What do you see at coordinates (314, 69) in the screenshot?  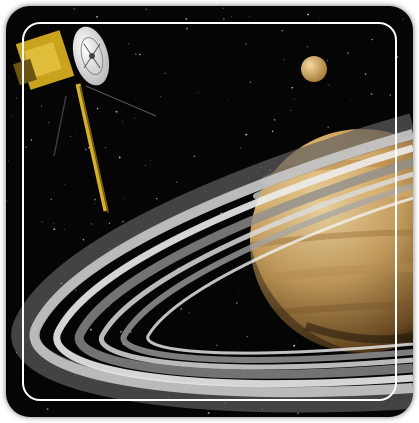 I see `moon` at bounding box center [314, 69].